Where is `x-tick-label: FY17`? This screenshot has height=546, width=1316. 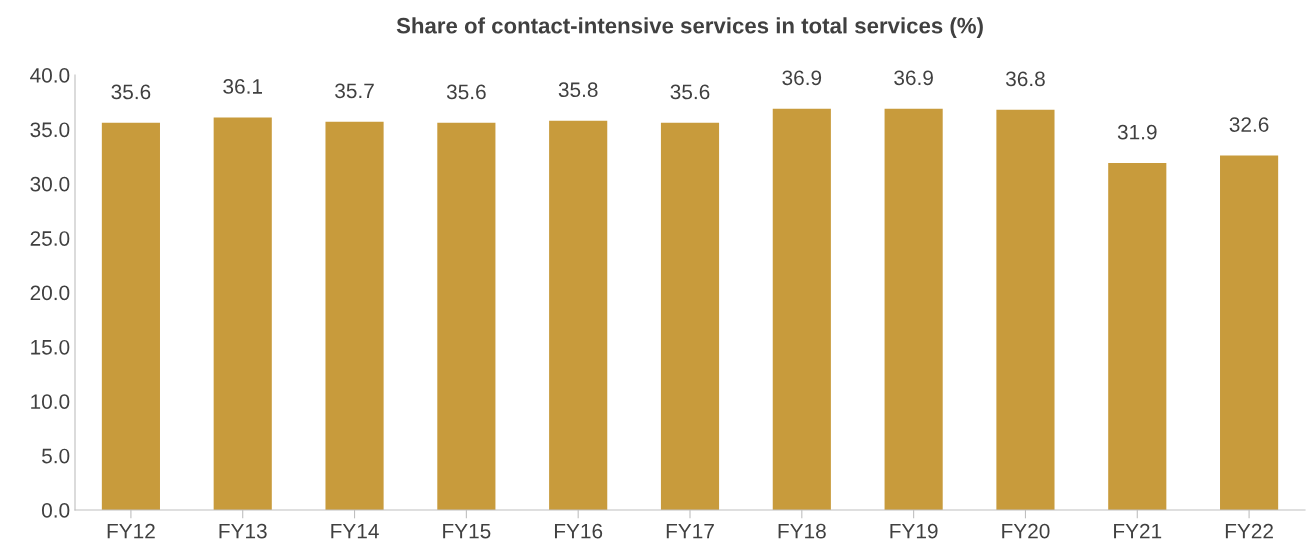 x-tick-label: FY17 is located at coordinates (690, 531).